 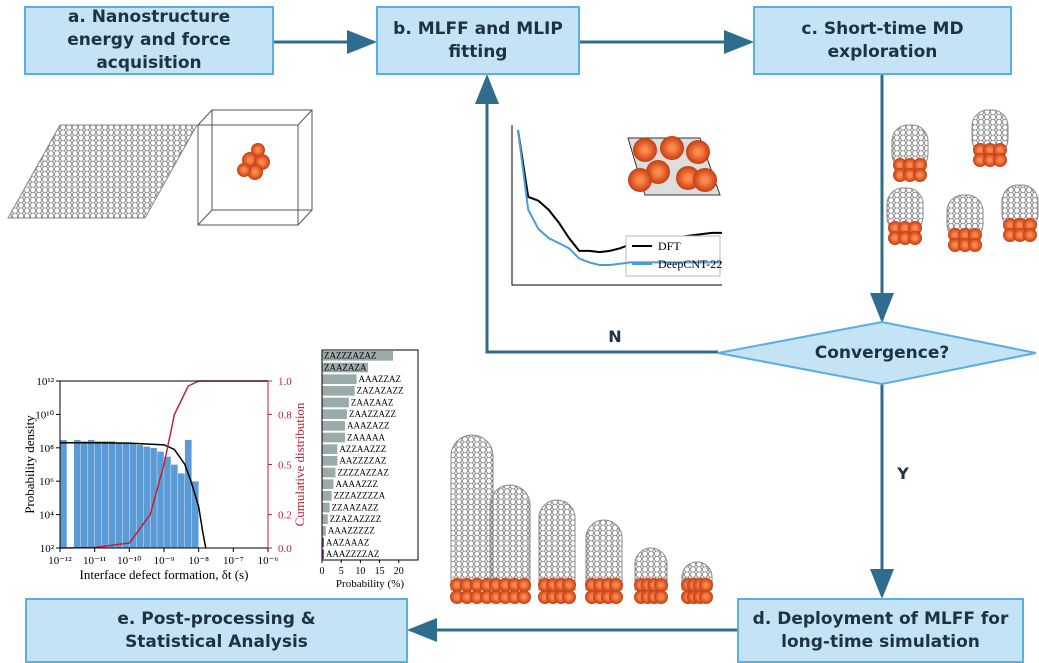 What do you see at coordinates (619, 197) in the screenshot?
I see `energy-line` at bounding box center [619, 197].